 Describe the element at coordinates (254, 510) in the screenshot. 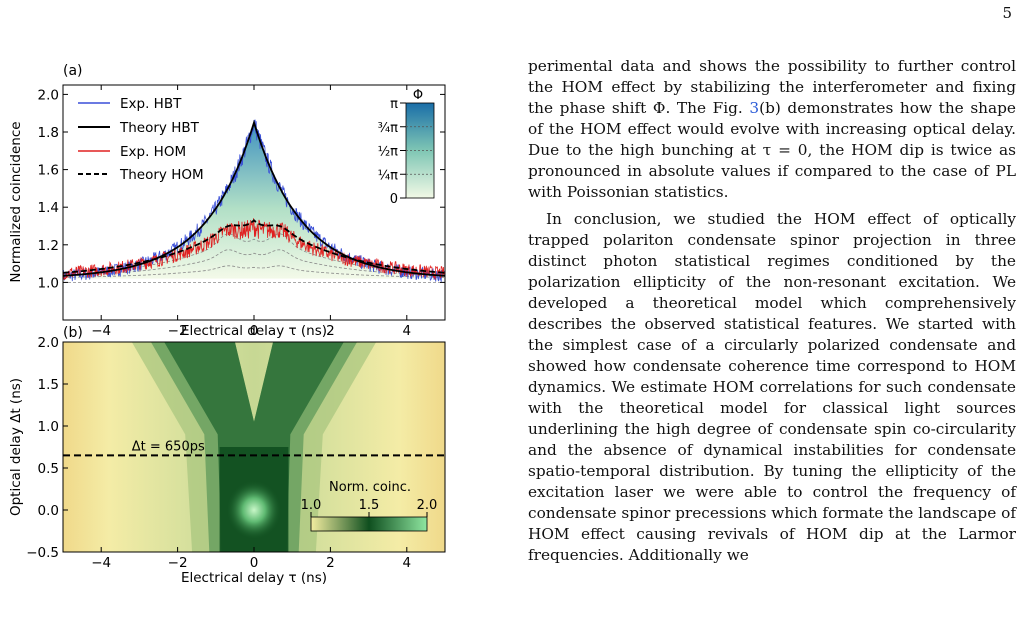

I see `heatmap-hotspot` at that location.